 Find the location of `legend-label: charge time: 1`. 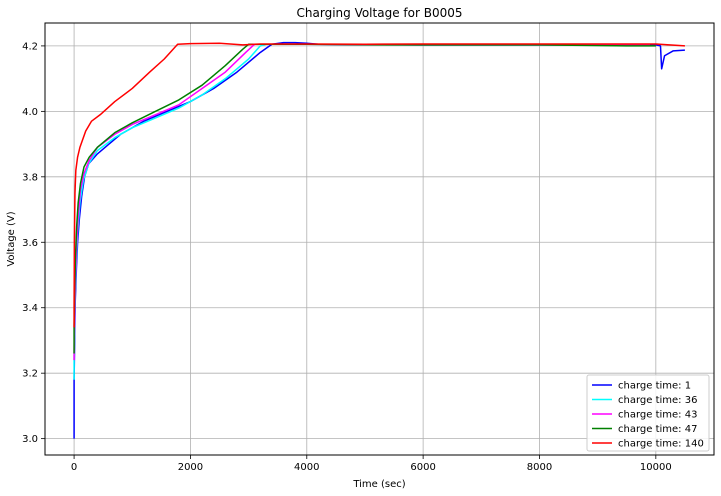

legend-label: charge time: 1 is located at coordinates (654, 386).